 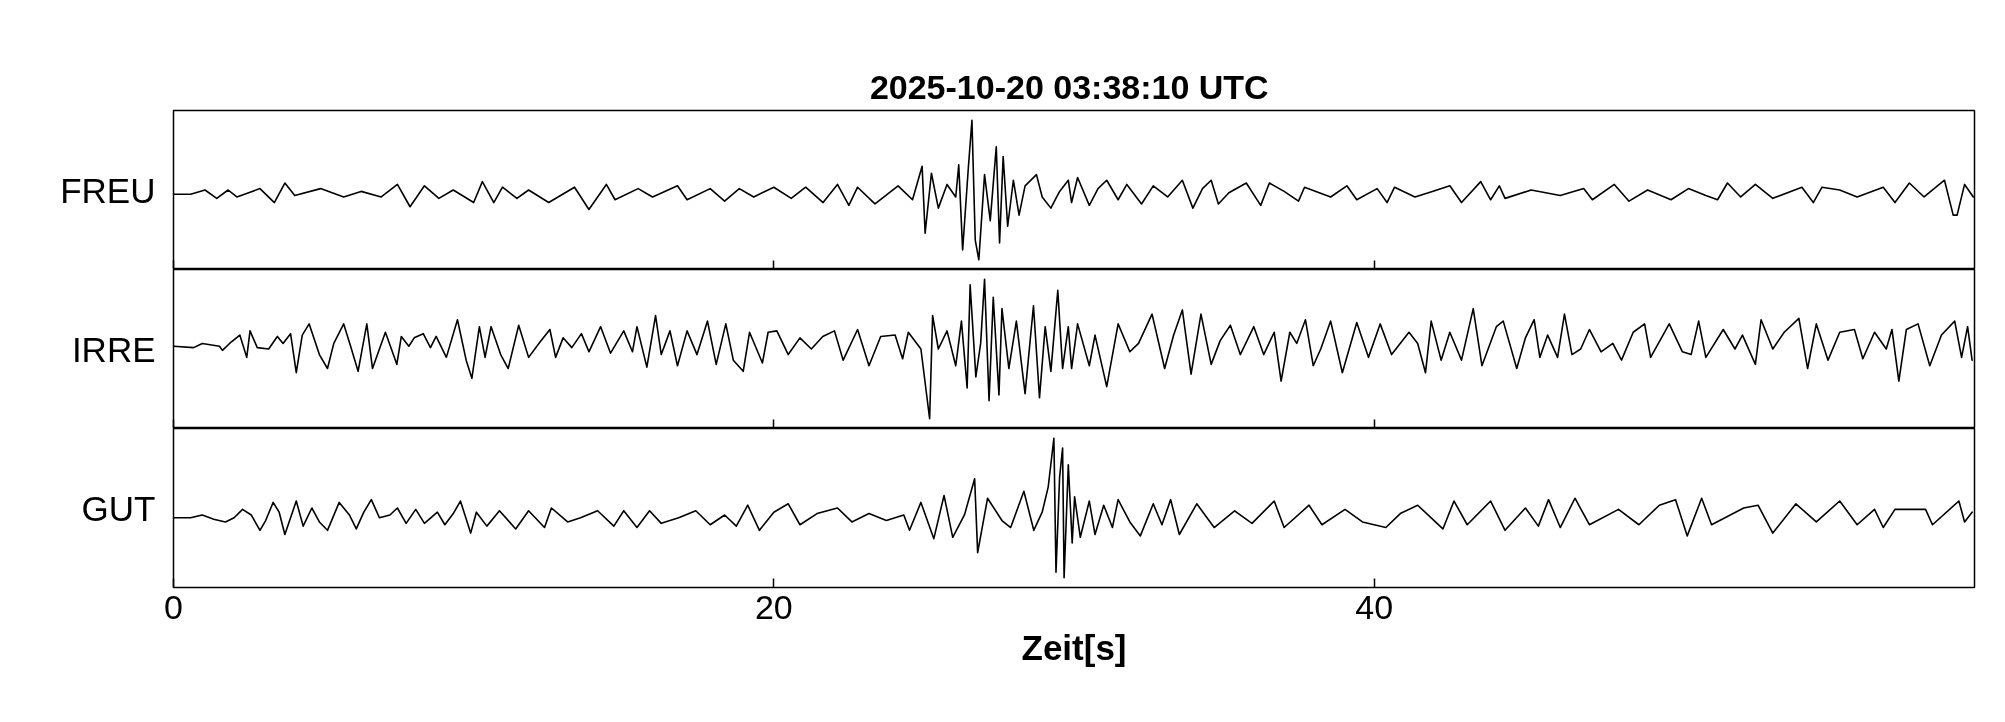 What do you see at coordinates (108, 190) in the screenshot?
I see `y-axis-title: FREU` at bounding box center [108, 190].